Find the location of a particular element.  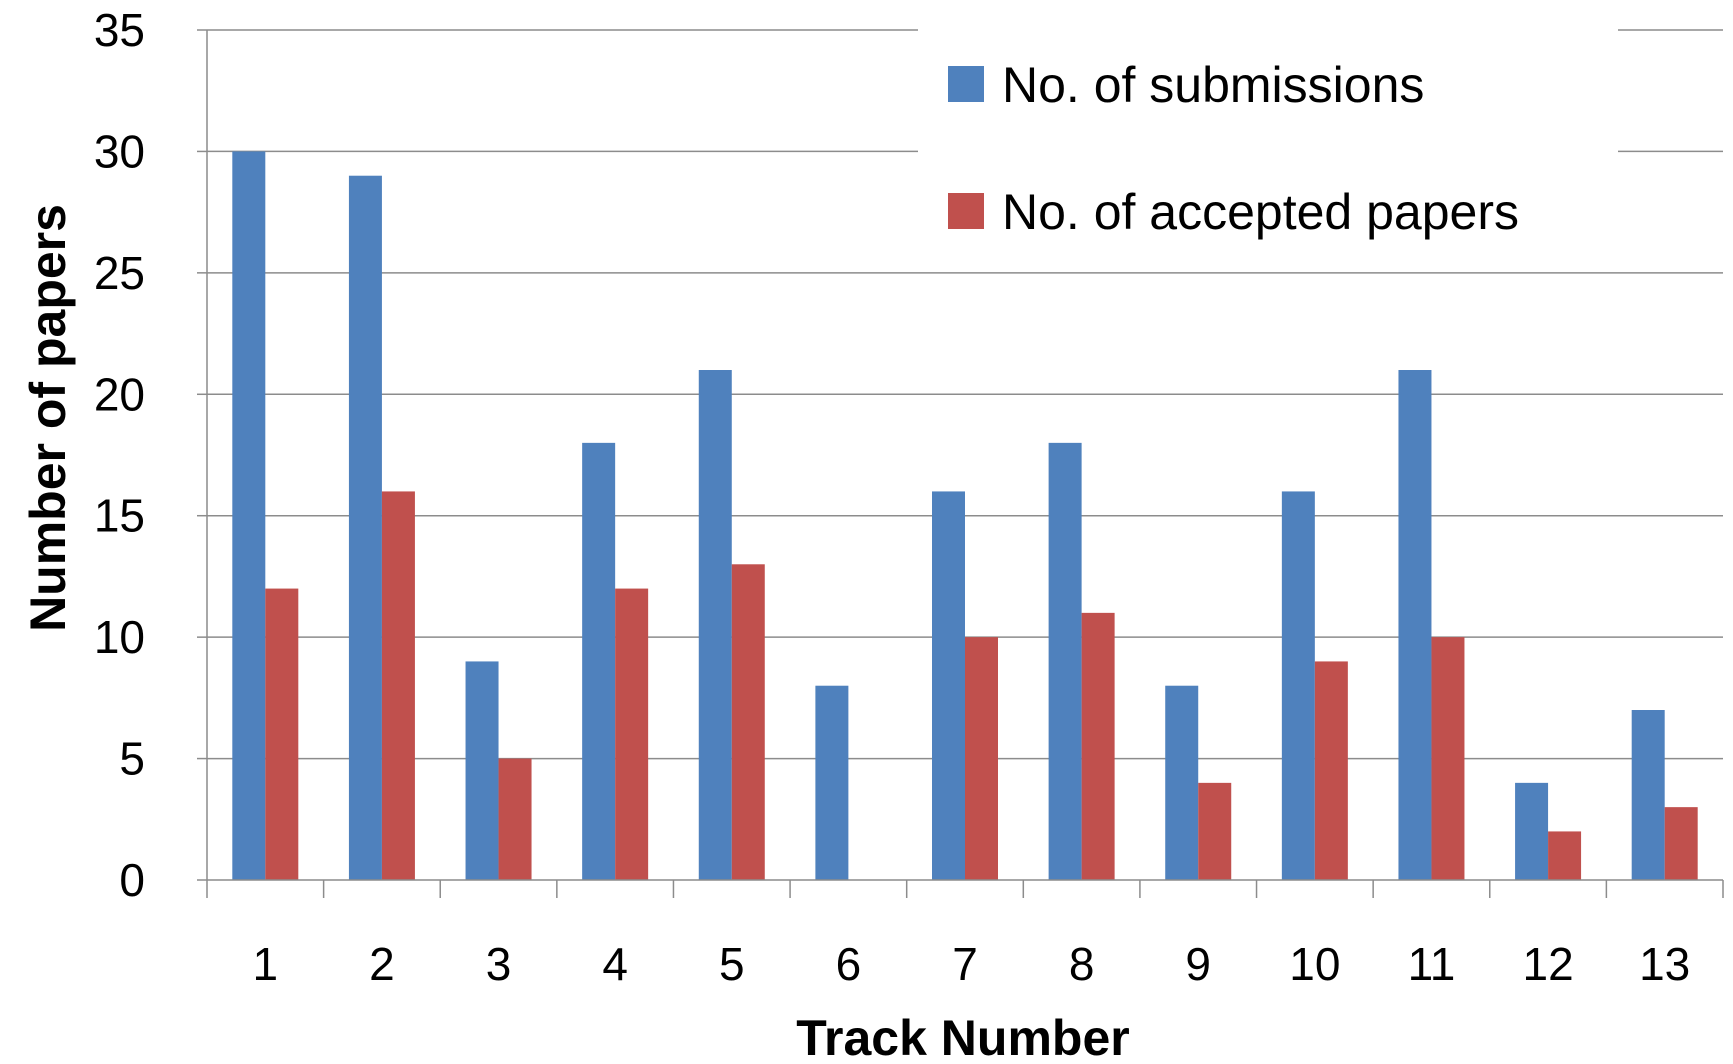

x-tick-label: 12 is located at coordinates (1547, 964).